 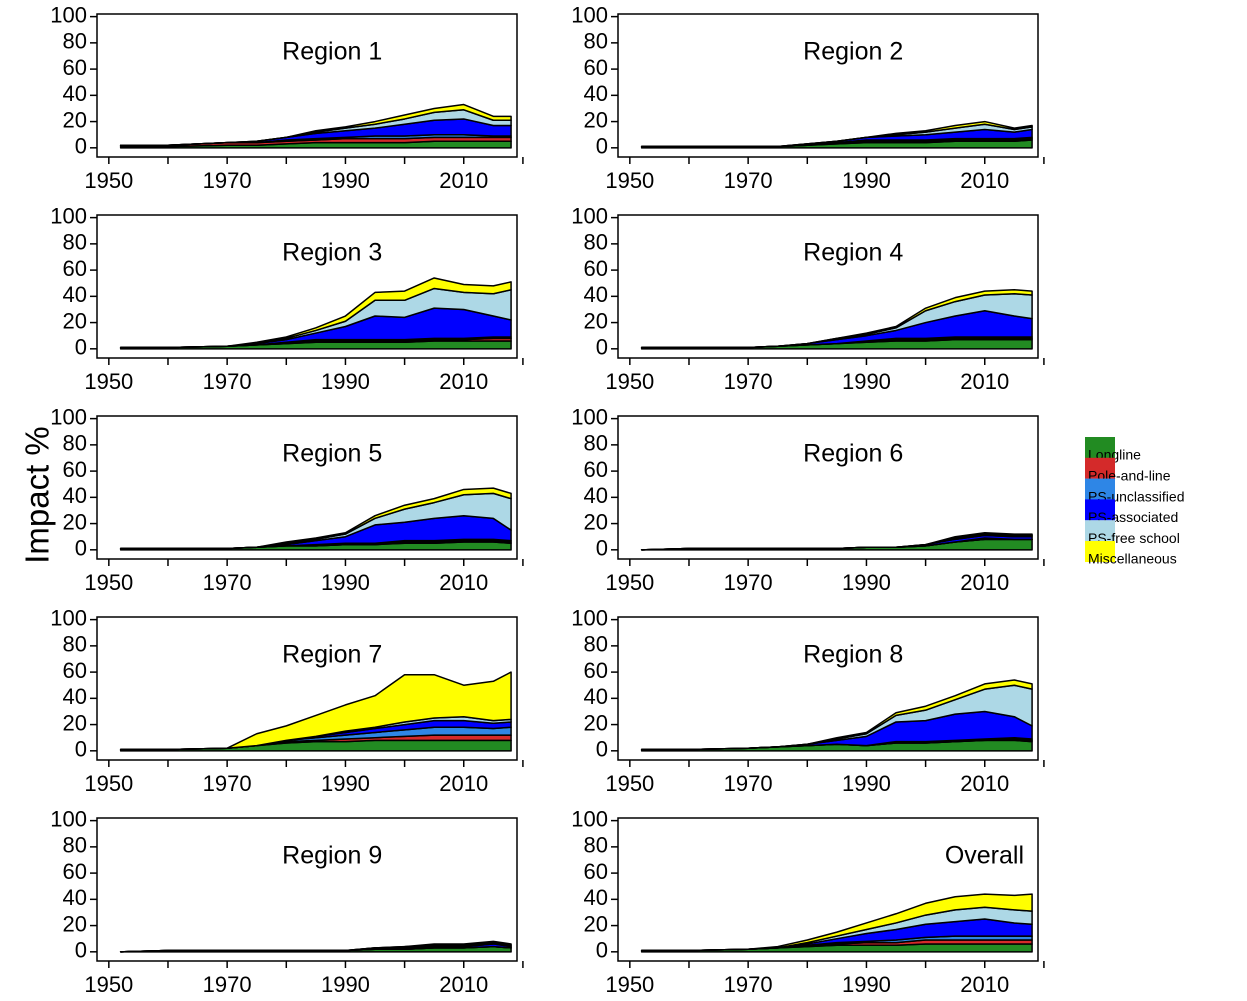 I want to click on panel-title: Region 8, so click(x=853, y=655).